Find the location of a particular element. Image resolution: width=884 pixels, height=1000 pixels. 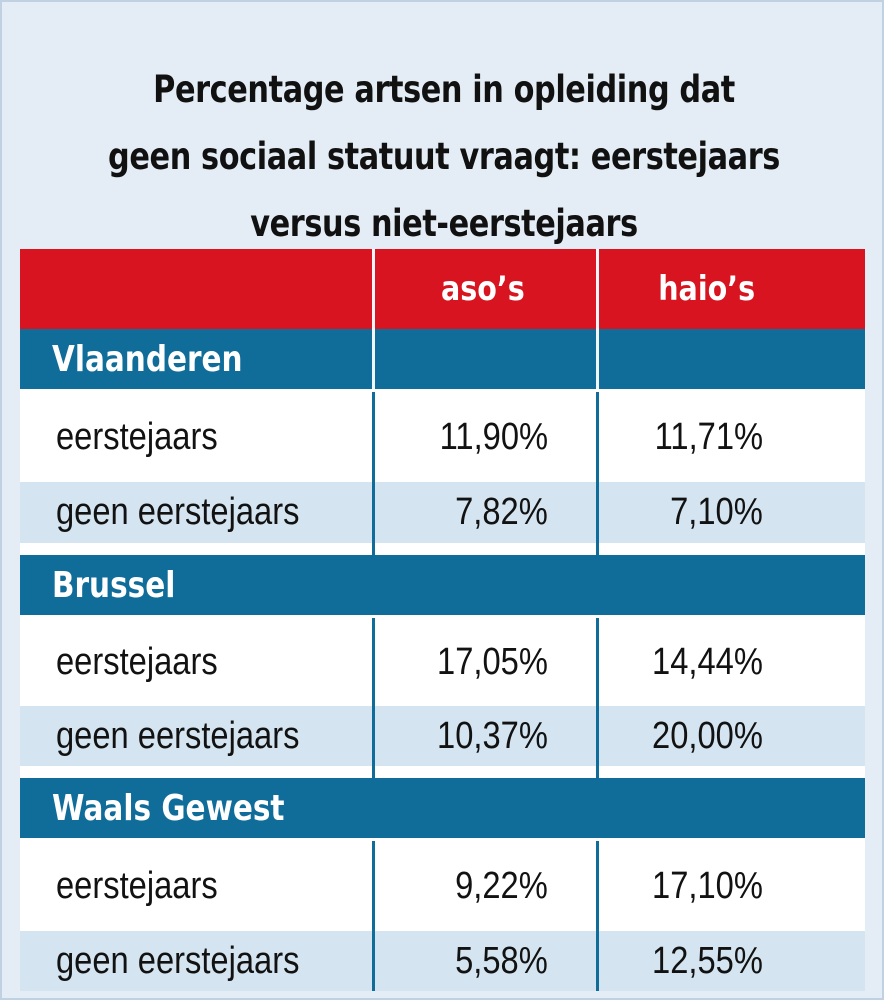

title-line-3: versus niet-eerstejaars is located at coordinates (444, 223).